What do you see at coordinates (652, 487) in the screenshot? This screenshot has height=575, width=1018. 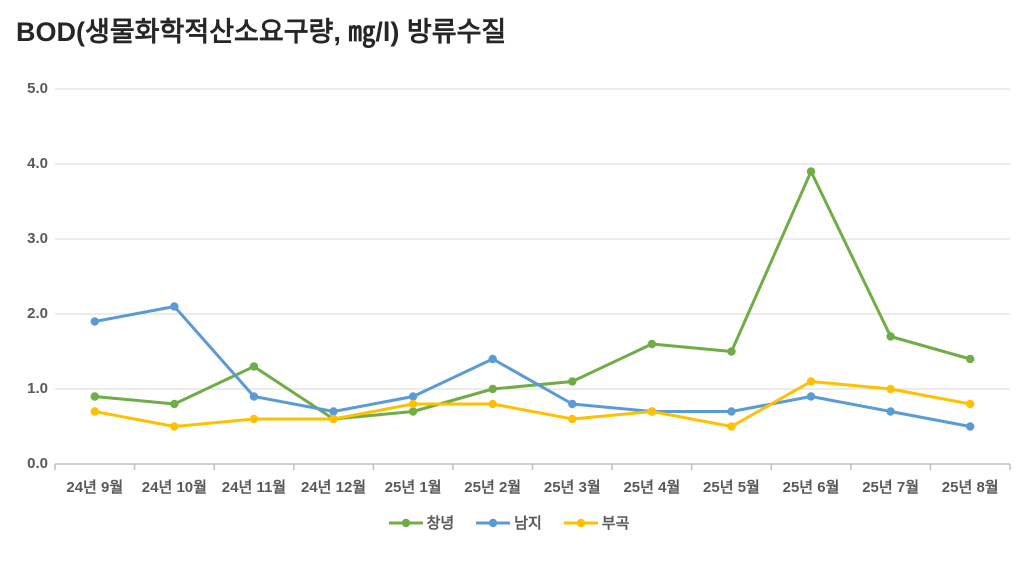 I see `x-tick-label: 25년 4월` at bounding box center [652, 487].